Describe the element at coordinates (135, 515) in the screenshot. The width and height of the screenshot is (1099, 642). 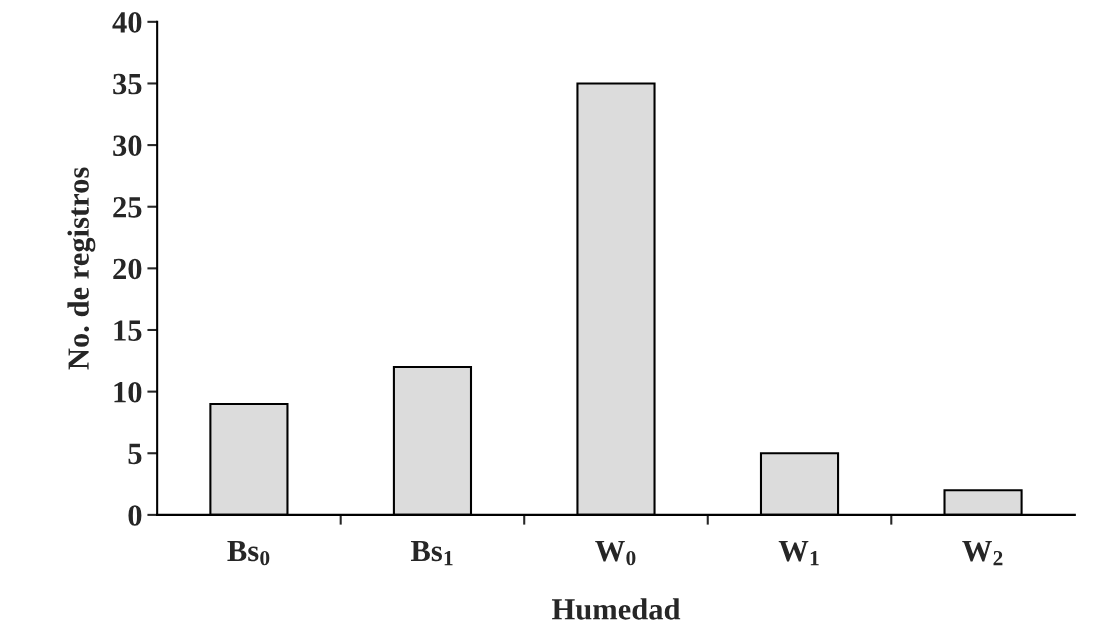
I see `y-tick-label: 0` at that location.